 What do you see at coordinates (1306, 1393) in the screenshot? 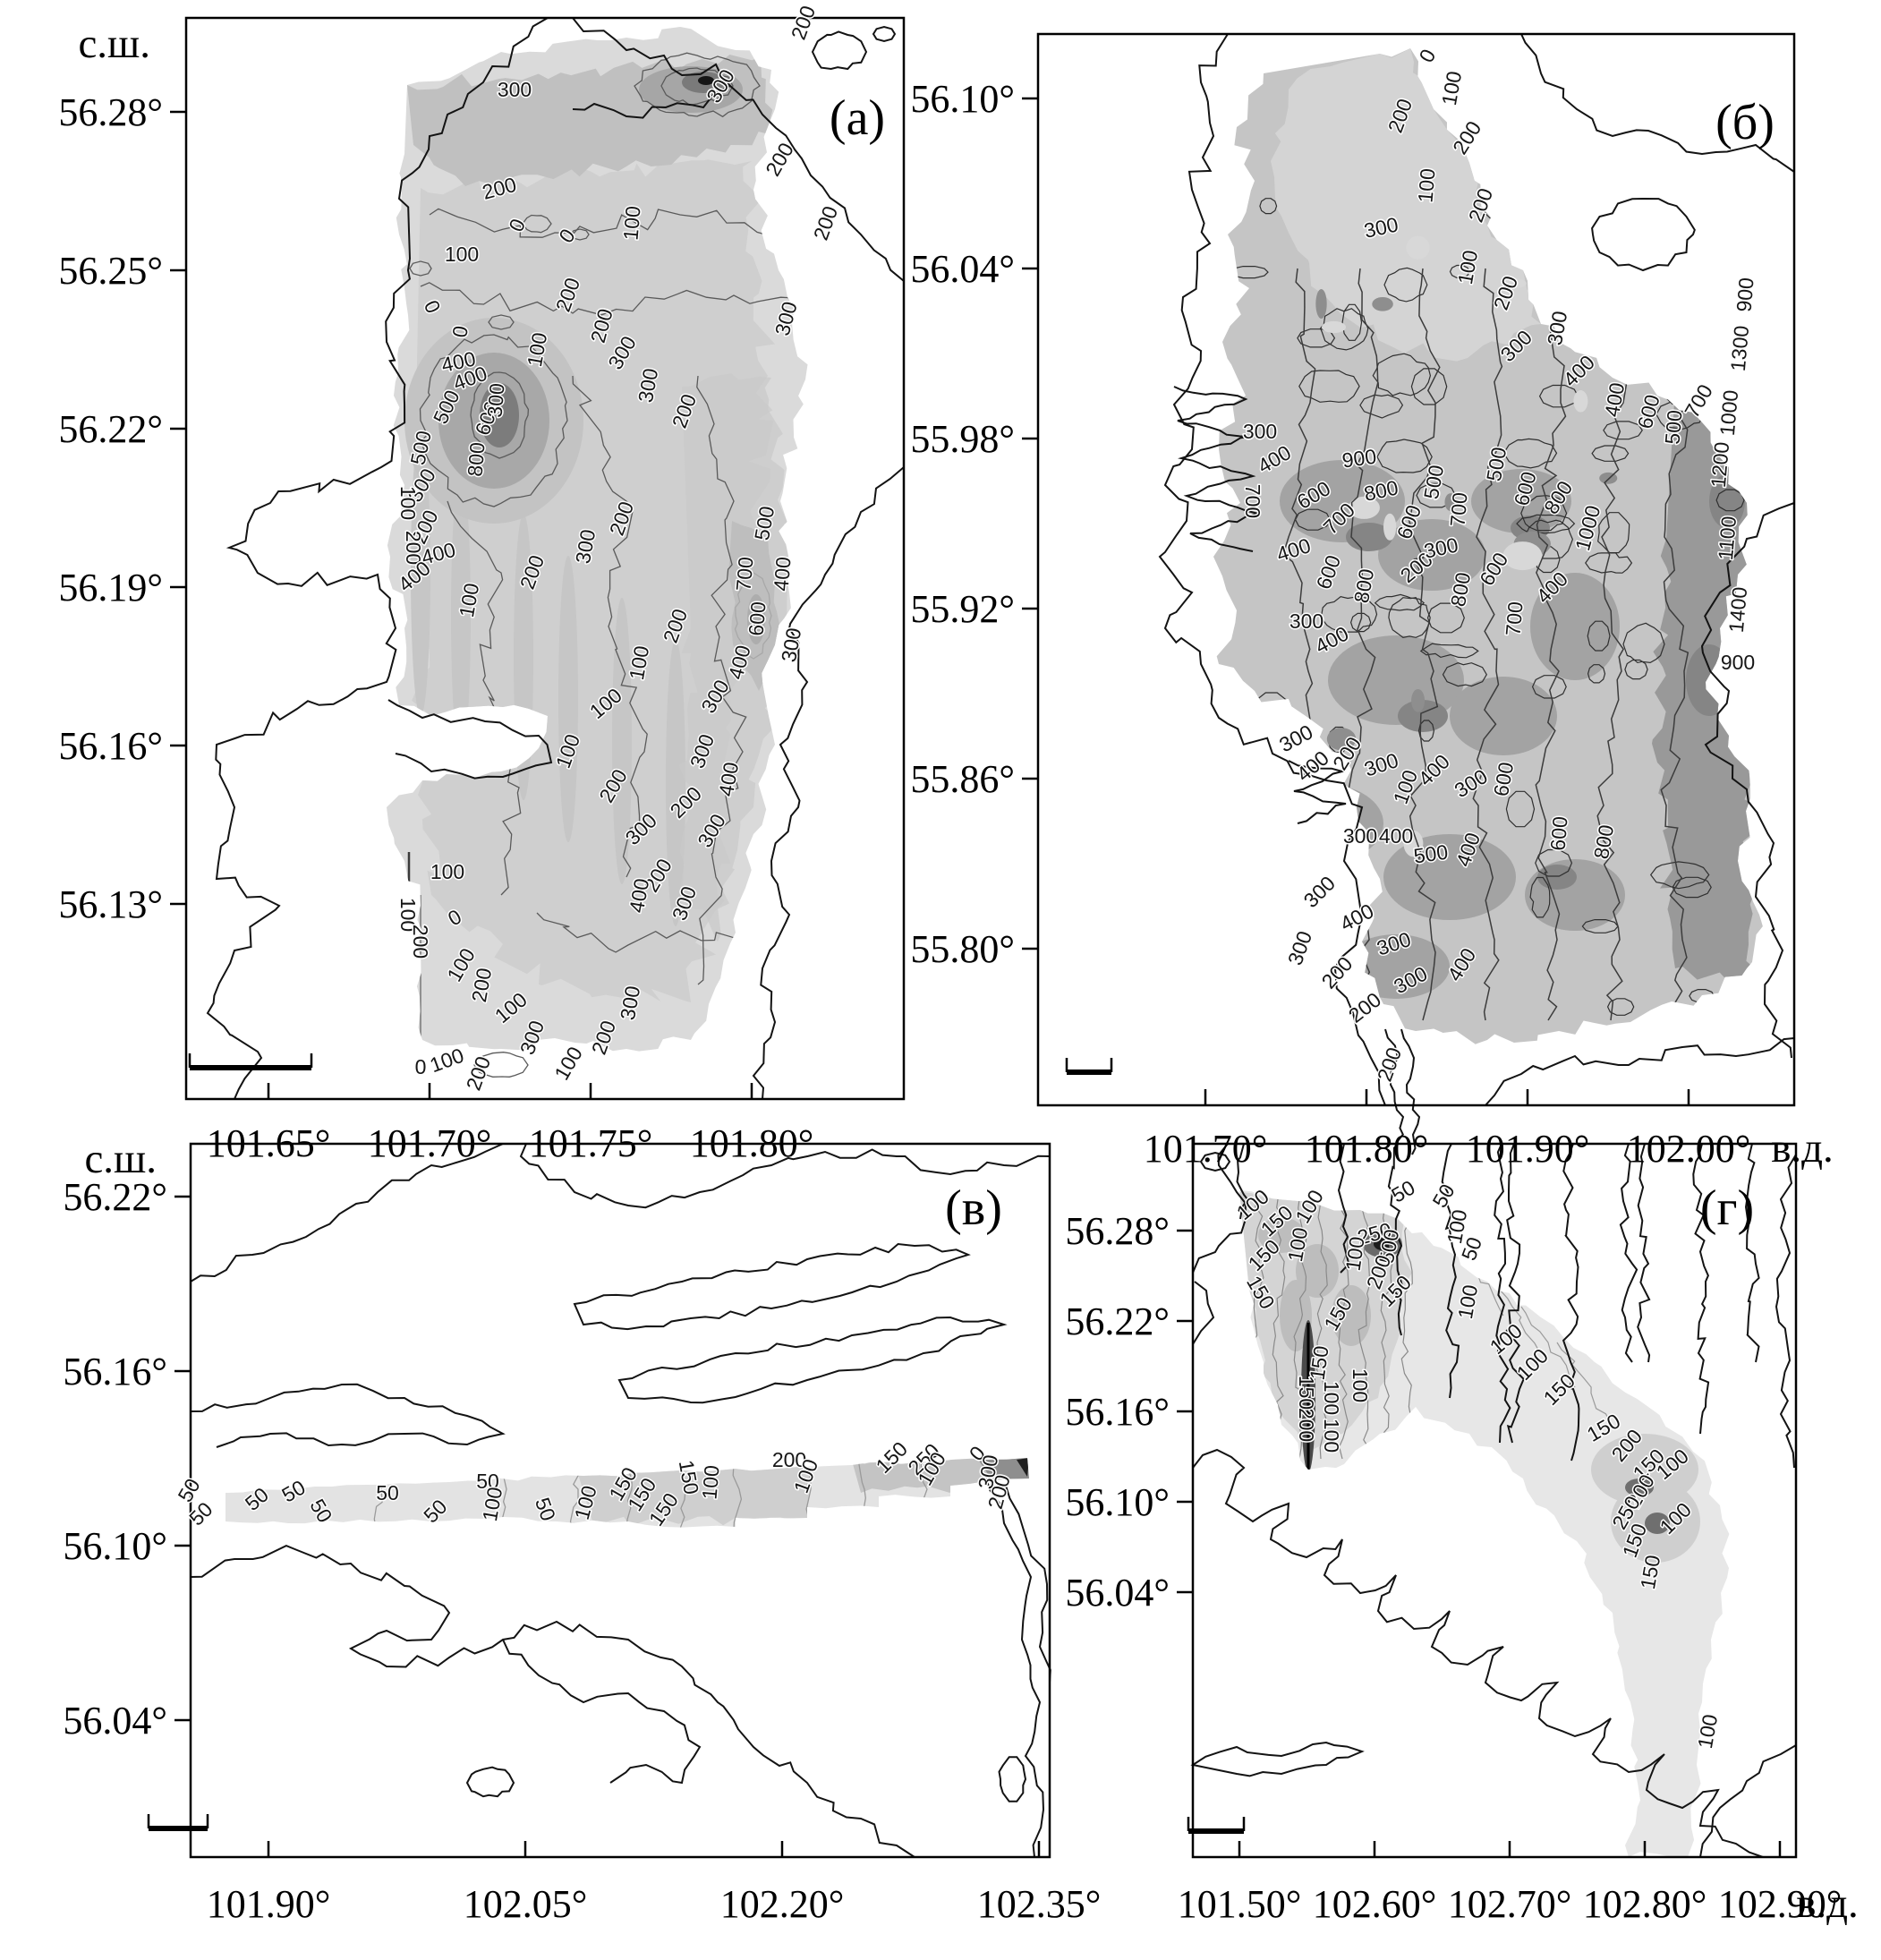
I see `contour-label: 150` at bounding box center [1306, 1393].